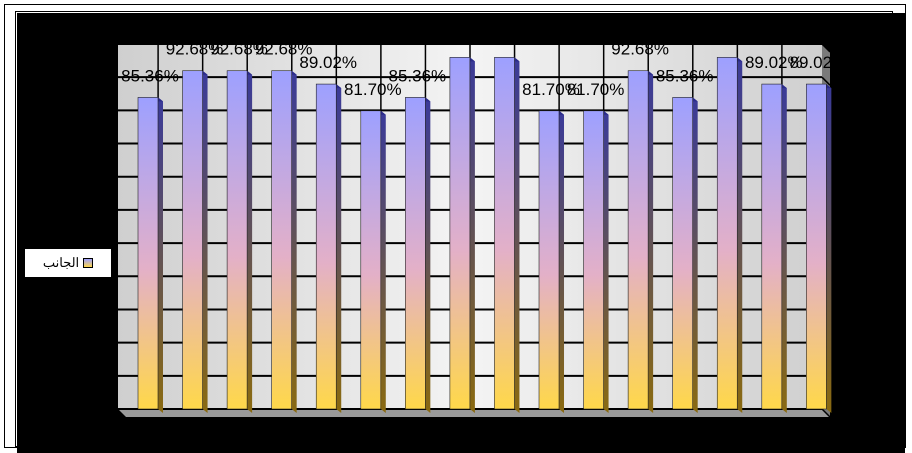 Image resolution: width=912 pixels, height=453 pixels. What do you see at coordinates (88, 263) in the screenshot?
I see `legend-swatch` at bounding box center [88, 263].